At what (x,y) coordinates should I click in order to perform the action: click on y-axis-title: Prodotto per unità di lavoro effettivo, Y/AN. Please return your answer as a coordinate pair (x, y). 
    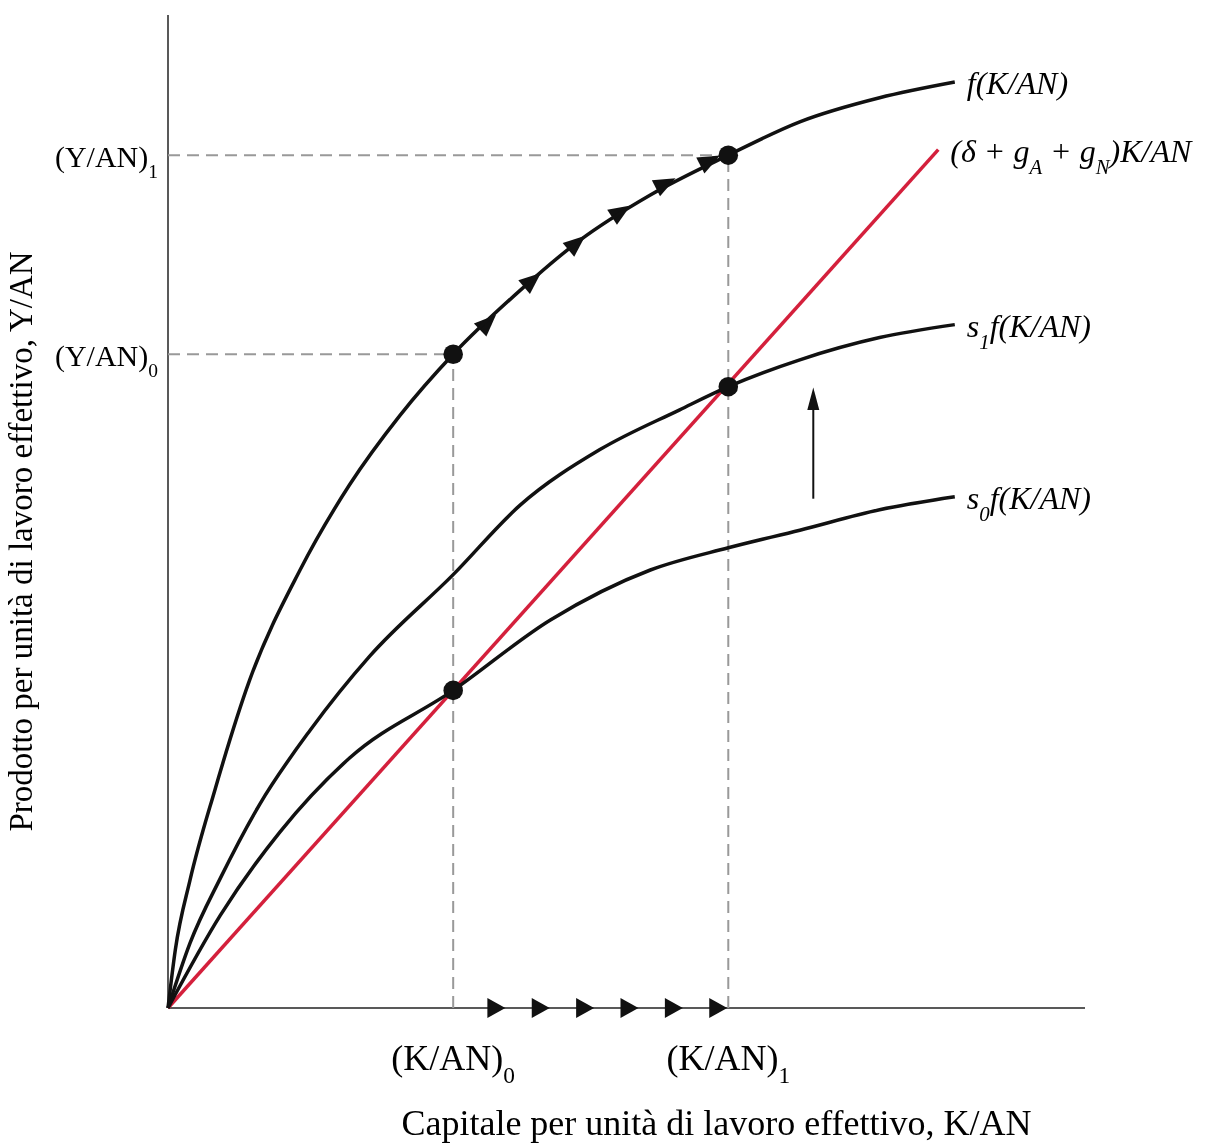
    Looking at the image, I should click on (21, 541).